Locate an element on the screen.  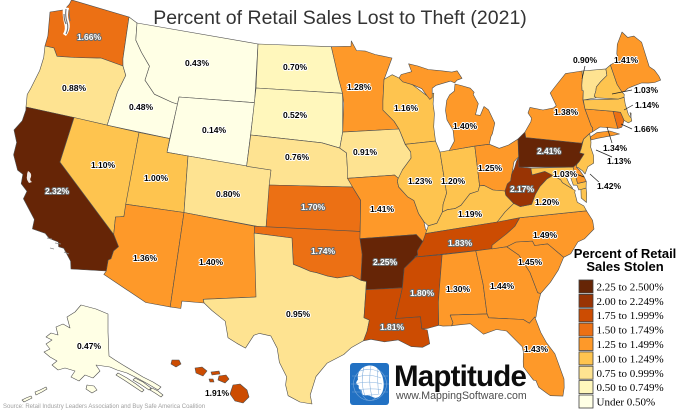
svg-text: 1.23% is located at coordinates (420, 181).